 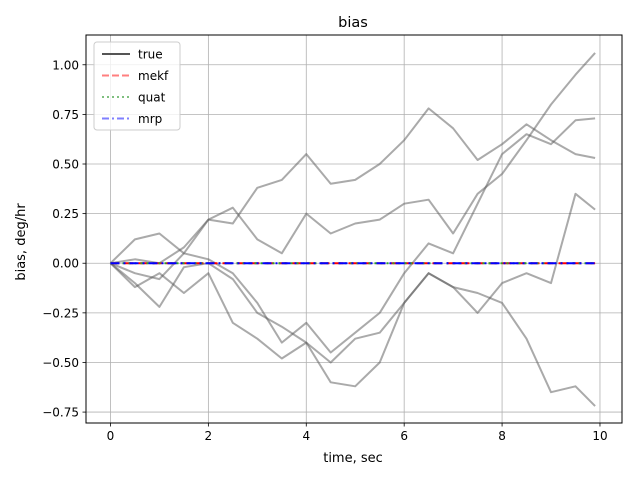 What do you see at coordinates (65, 65) in the screenshot?
I see `y-tick-label: 1.00` at bounding box center [65, 65].